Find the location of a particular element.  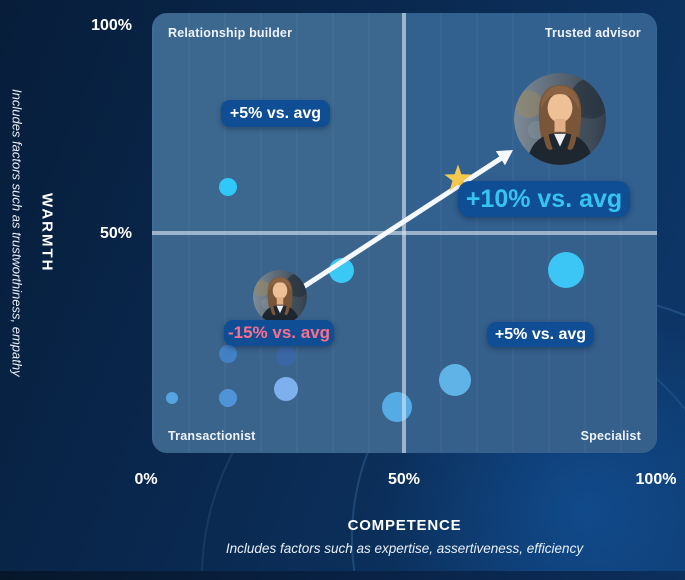

x-tick-100: 100% is located at coordinates (656, 479).